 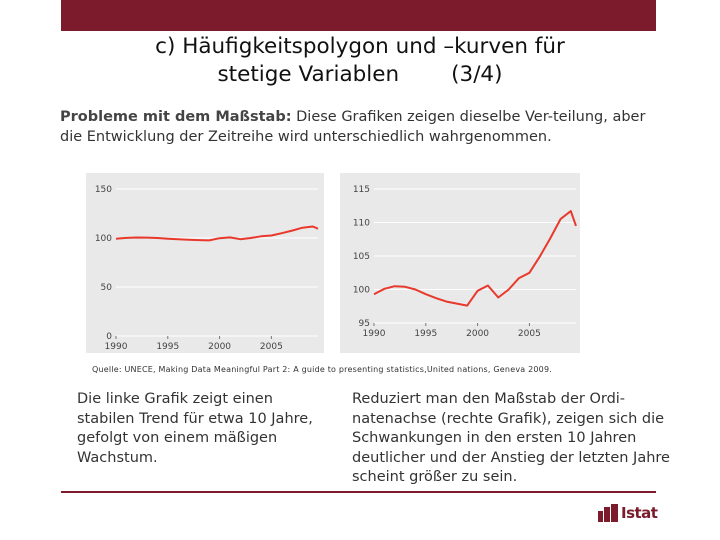 What do you see at coordinates (361, 291) in the screenshot?
I see `right-y-tick-label: 100` at bounding box center [361, 291].